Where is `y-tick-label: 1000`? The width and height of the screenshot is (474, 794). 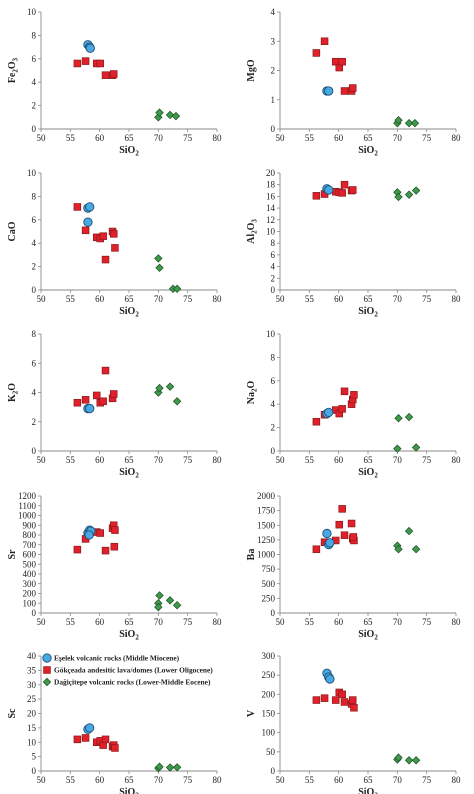 y-tick-label: 1000 is located at coordinates (266, 555).